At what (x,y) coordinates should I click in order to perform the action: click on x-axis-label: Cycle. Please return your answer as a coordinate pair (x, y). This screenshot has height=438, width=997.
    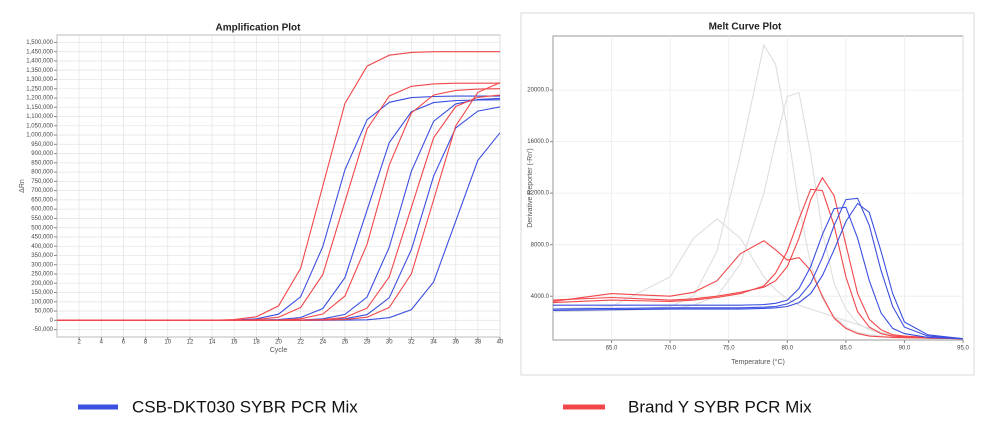
    Looking at the image, I should click on (279, 350).